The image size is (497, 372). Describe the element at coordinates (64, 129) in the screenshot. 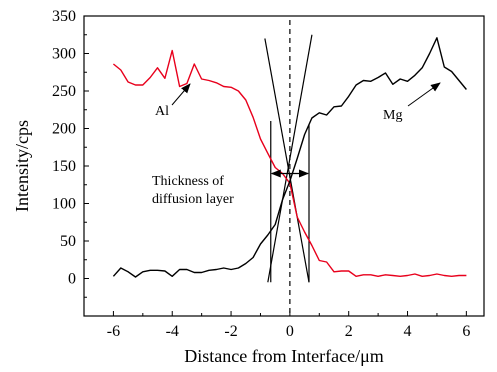

I see `y-tick-label: 200` at that location.